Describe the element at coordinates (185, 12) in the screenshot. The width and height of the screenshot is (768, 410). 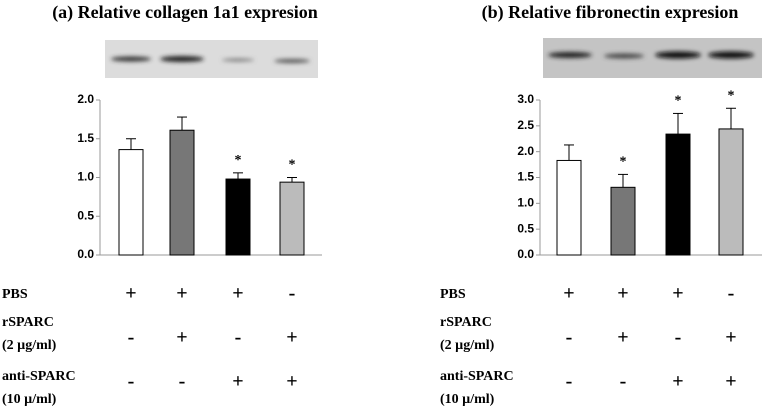
I see `chart-title: (a) Relative collagen 1a1 expresion` at that location.